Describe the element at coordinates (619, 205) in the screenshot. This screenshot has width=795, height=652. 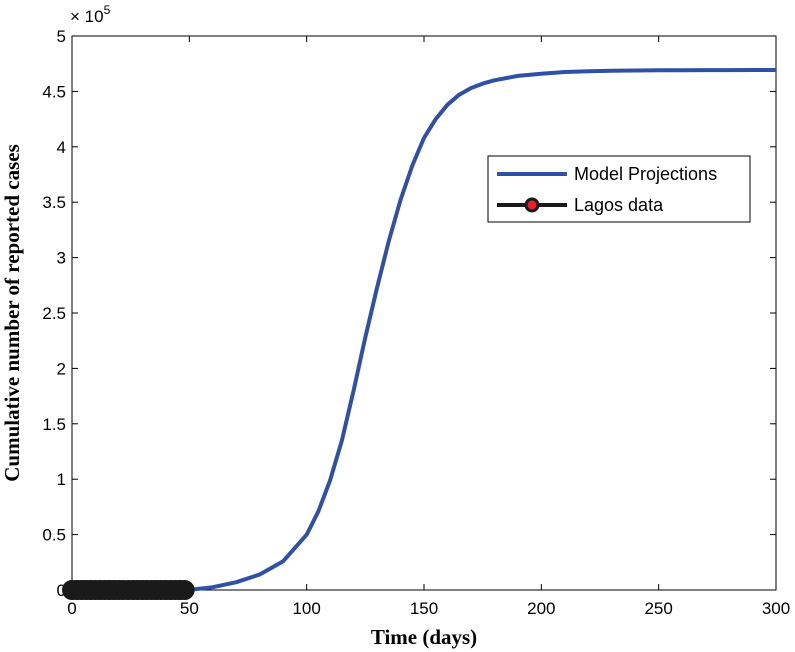
I see `legend-data-label: Lagos data` at that location.